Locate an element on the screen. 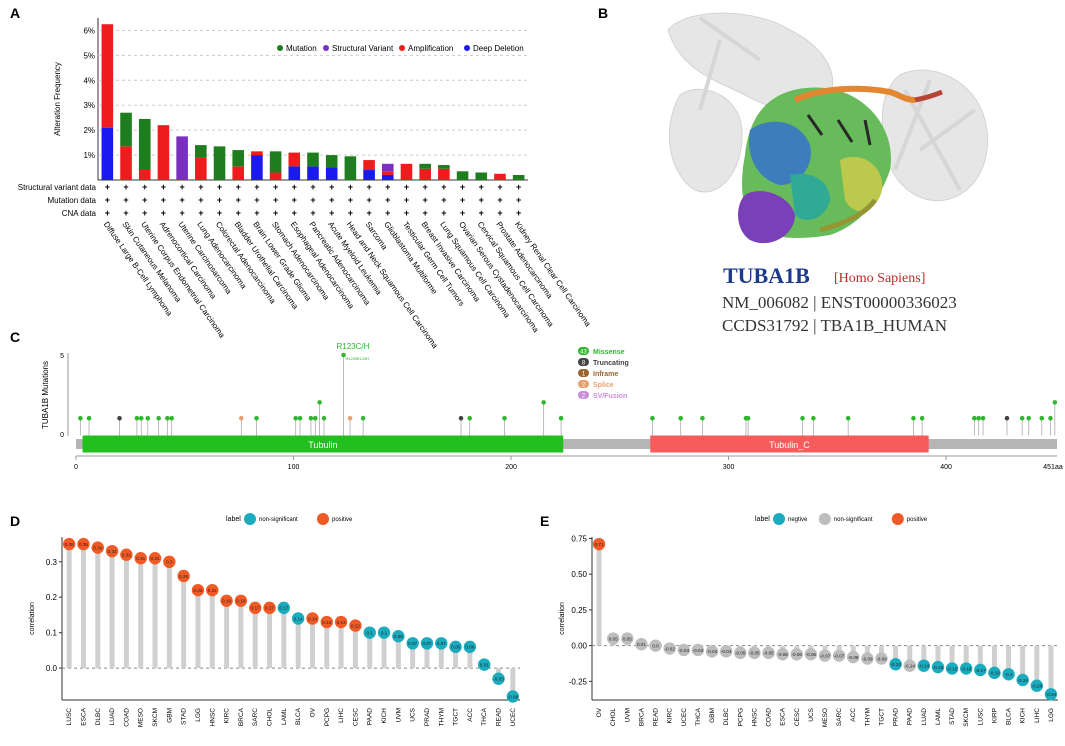 The width and height of the screenshot is (1065, 746). x-category-label: MESO is located at coordinates (825, 717).